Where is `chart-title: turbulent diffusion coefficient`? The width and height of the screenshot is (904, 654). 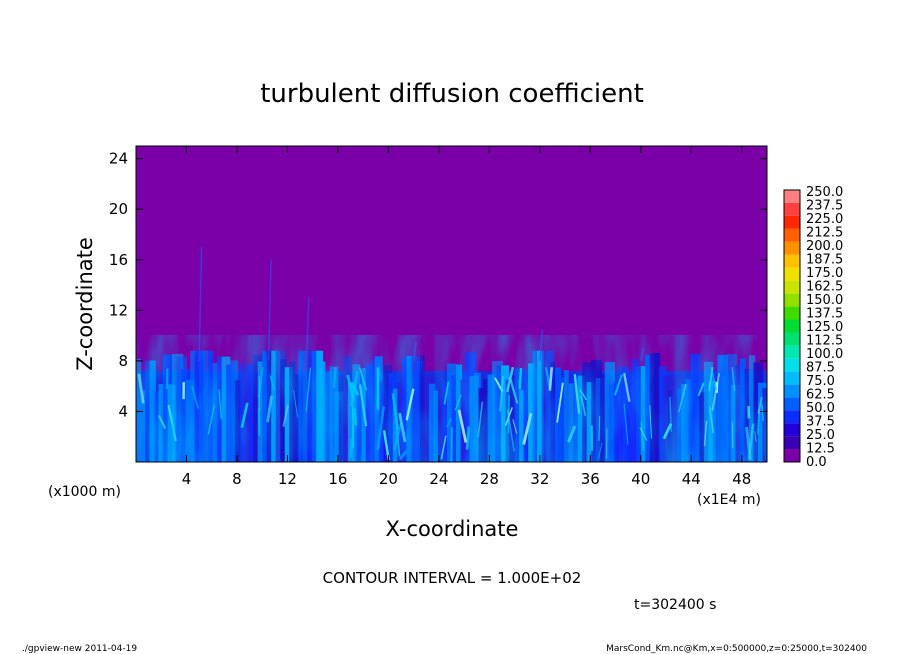 chart-title: turbulent diffusion coefficient is located at coordinates (452, 94).